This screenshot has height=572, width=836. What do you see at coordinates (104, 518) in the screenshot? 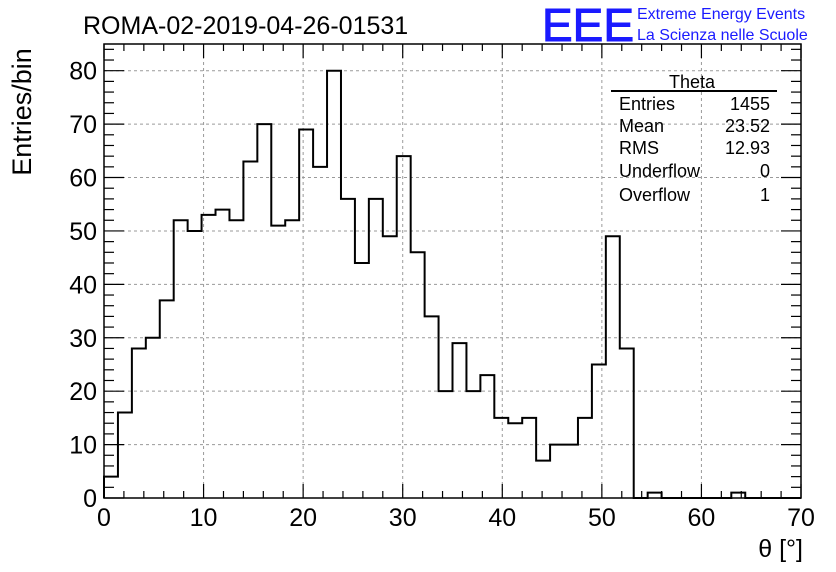
I see `x-tick-label: 0` at bounding box center [104, 518].